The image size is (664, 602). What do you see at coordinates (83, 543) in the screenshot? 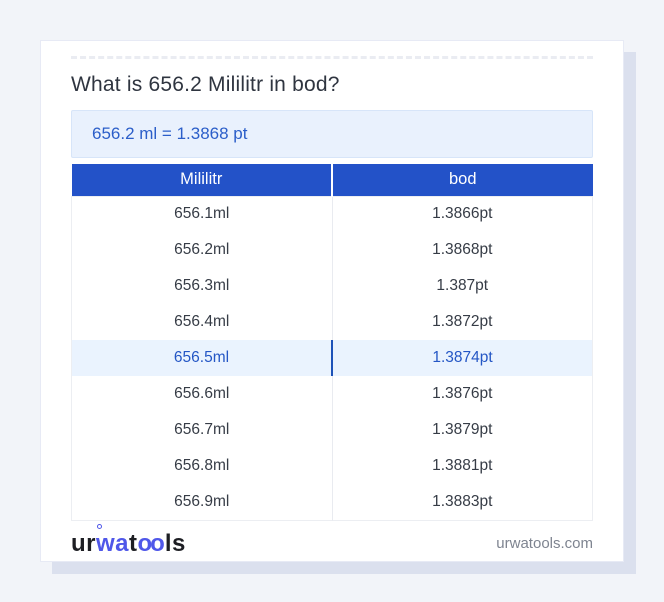
I see `logo-seg-ur: ur` at bounding box center [83, 543].